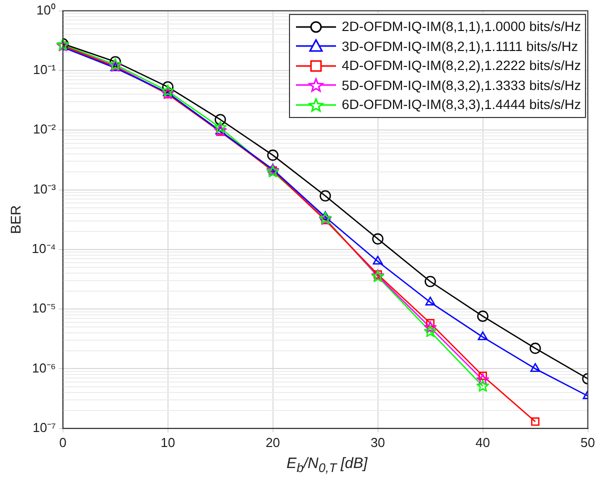  What do you see at coordinates (15, 219) in the screenshot?
I see `y-axis-title: BER` at bounding box center [15, 219].